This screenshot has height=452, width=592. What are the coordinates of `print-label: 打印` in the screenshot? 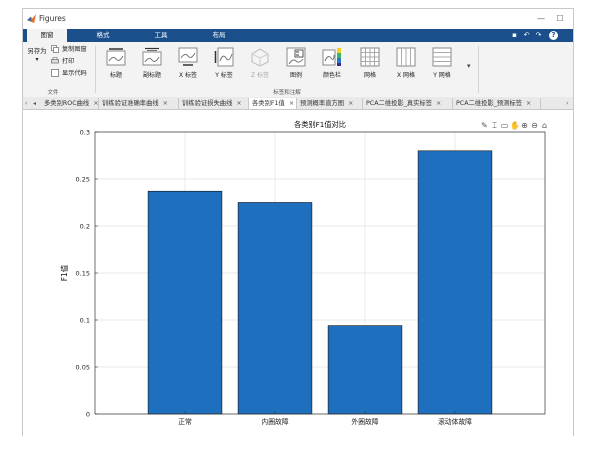 It's located at (68, 61).